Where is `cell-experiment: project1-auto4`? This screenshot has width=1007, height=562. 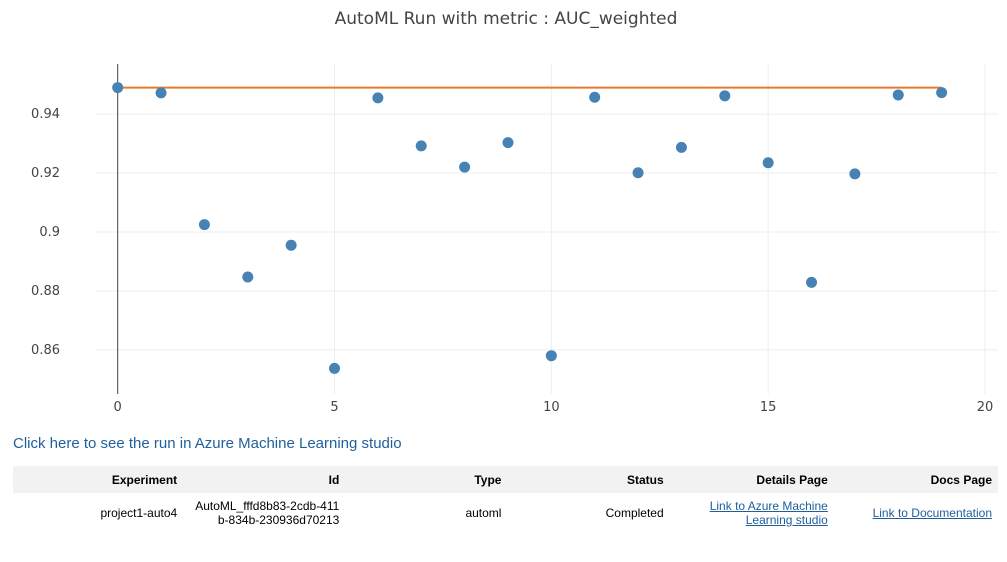 cell-experiment: project1-auto4 is located at coordinates (139, 513).